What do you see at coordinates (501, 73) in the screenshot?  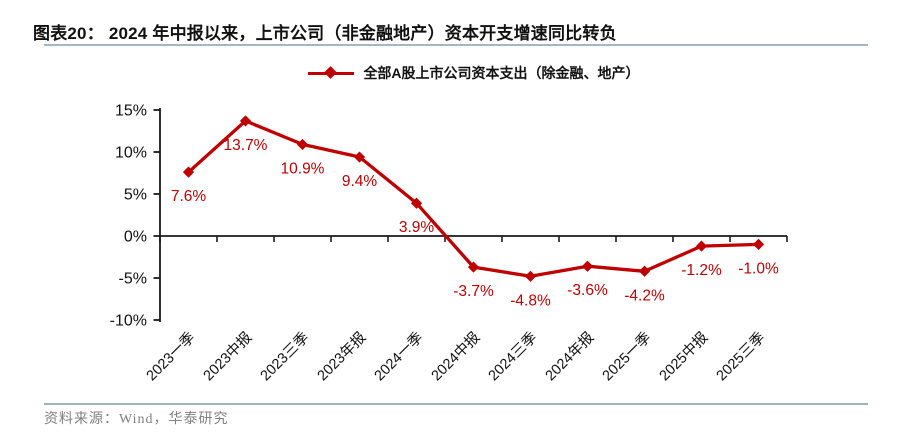 I see `legend-series-label: 全部A股上市公司资本支出（除金融、地产）` at bounding box center [501, 73].